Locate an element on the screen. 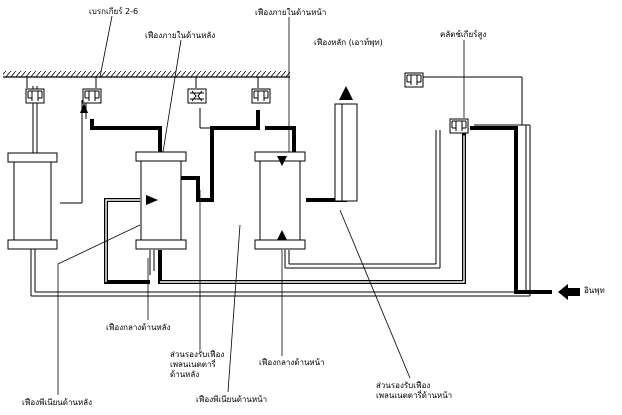 This screenshot has width=622, height=415. label-high-clutch: คลัตช์เกียร์สูง is located at coordinates (463, 34).